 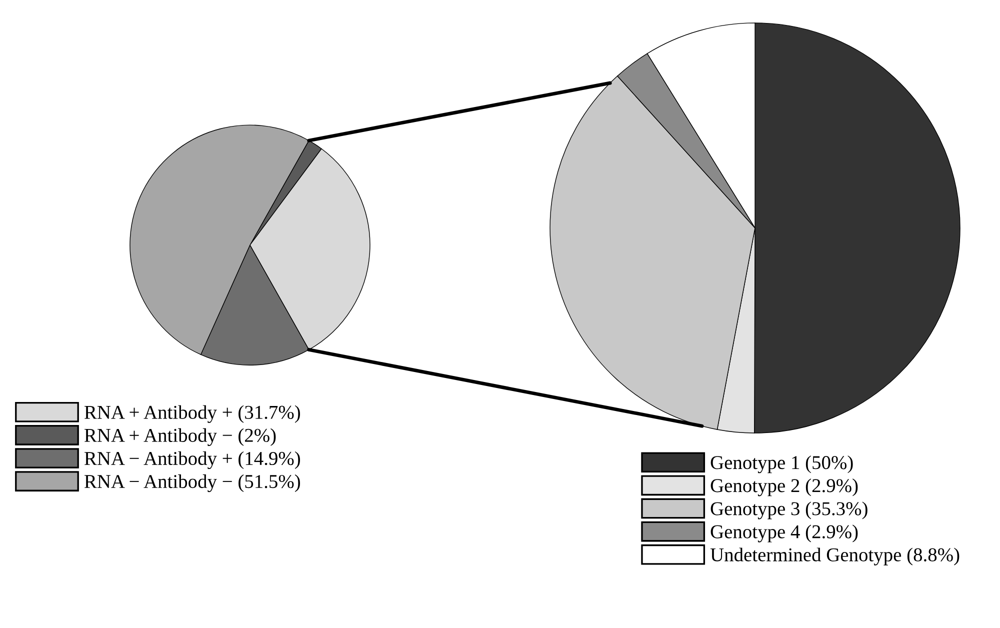 I want to click on legend-label: Genotype 3 (35.3%), so click(x=789, y=511).